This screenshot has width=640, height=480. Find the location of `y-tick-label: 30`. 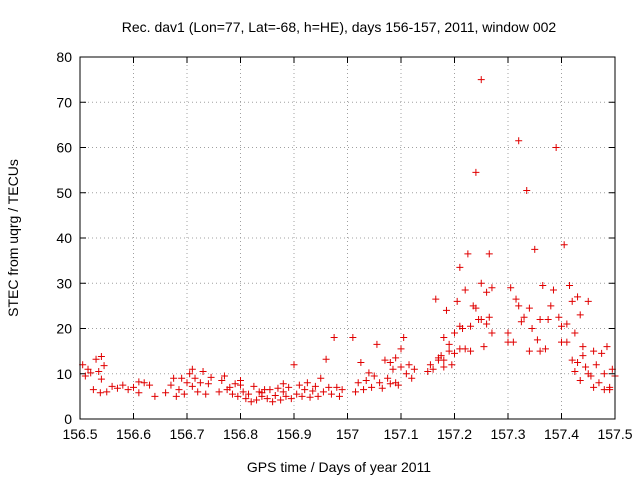

y-tick-label: 30 is located at coordinates (64, 283).